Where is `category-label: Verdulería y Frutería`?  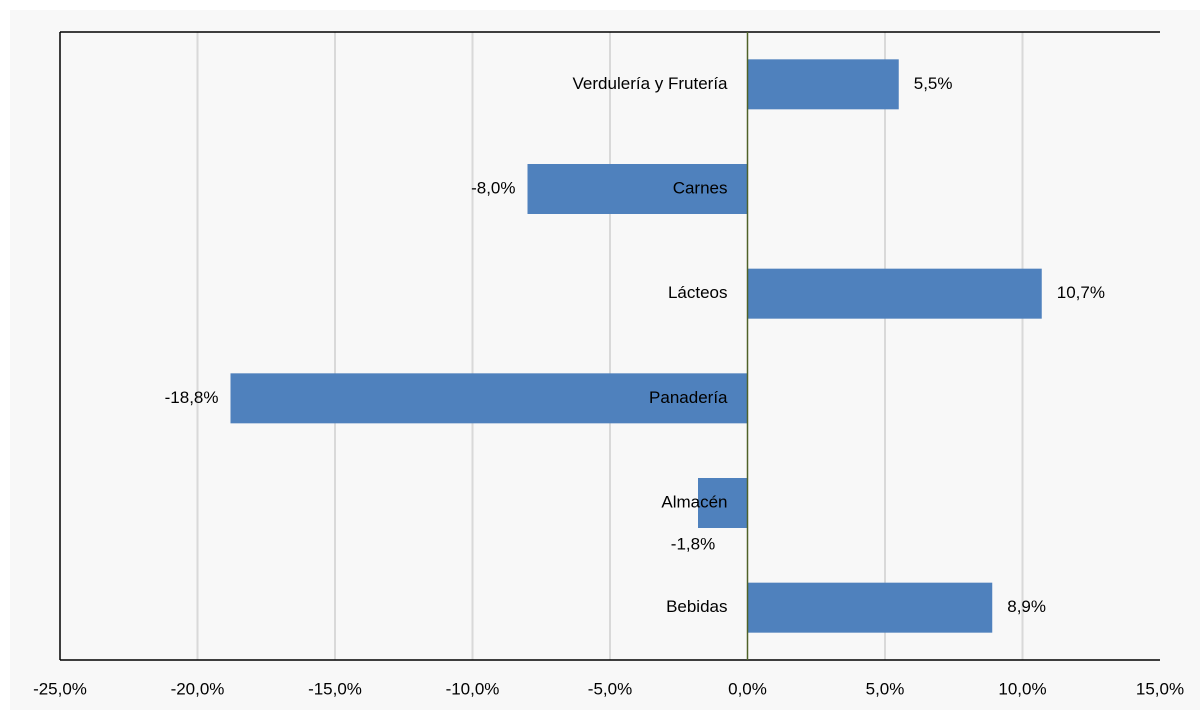 category-label: Verdulería y Frutería is located at coordinates (651, 83).